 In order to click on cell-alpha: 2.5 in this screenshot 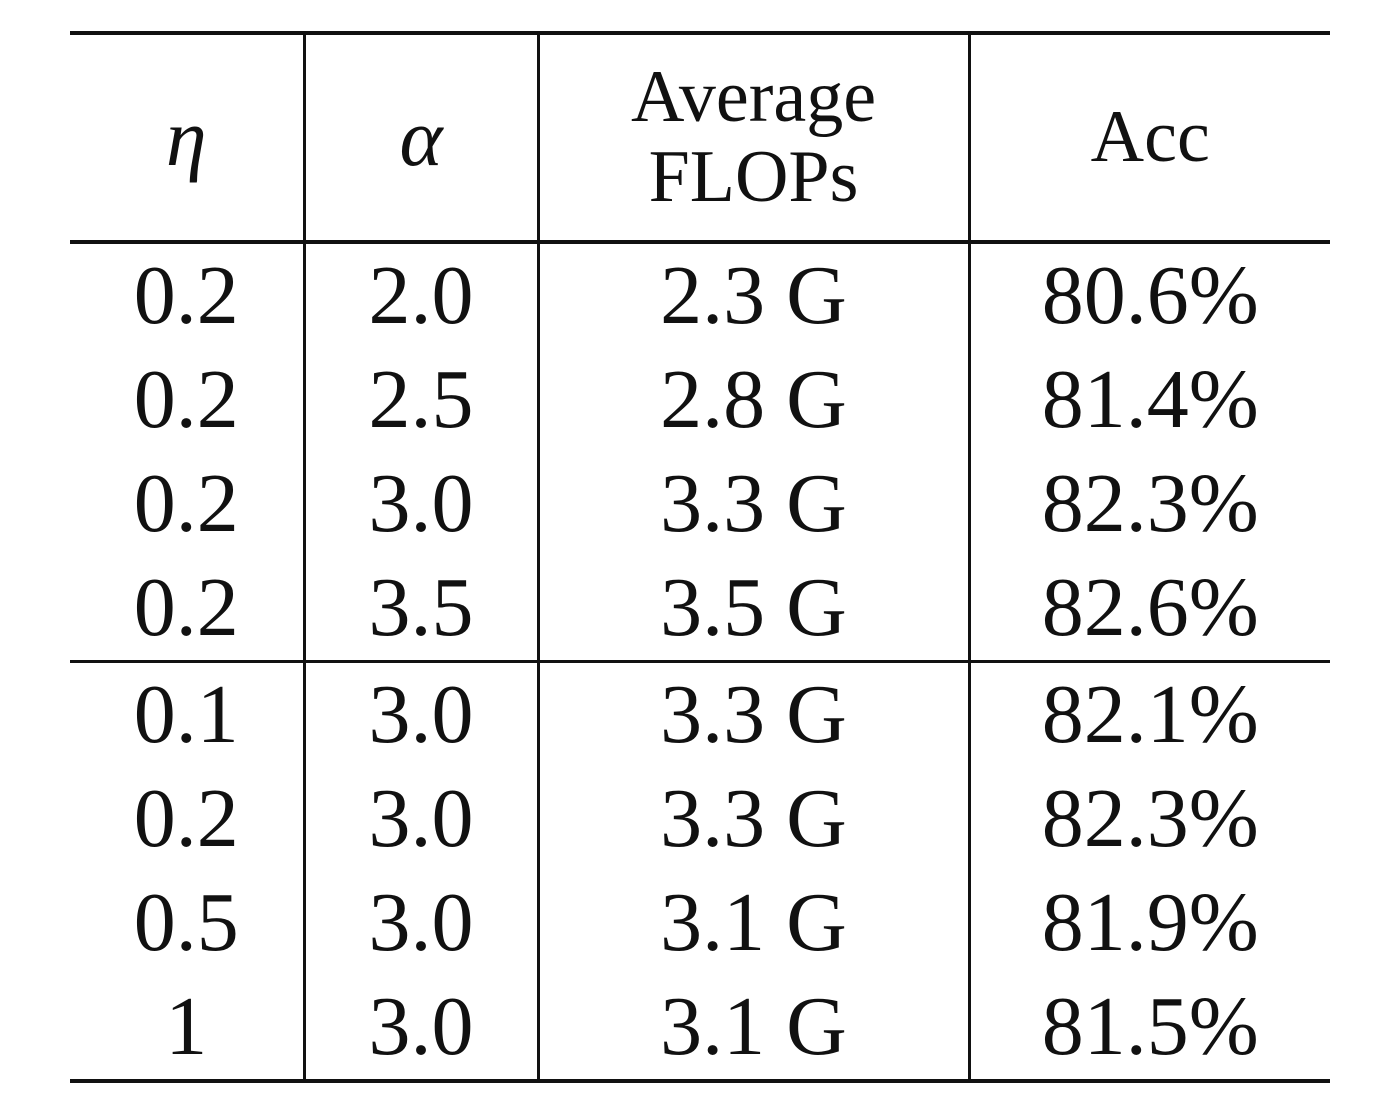, I will do `click(420, 400)`.